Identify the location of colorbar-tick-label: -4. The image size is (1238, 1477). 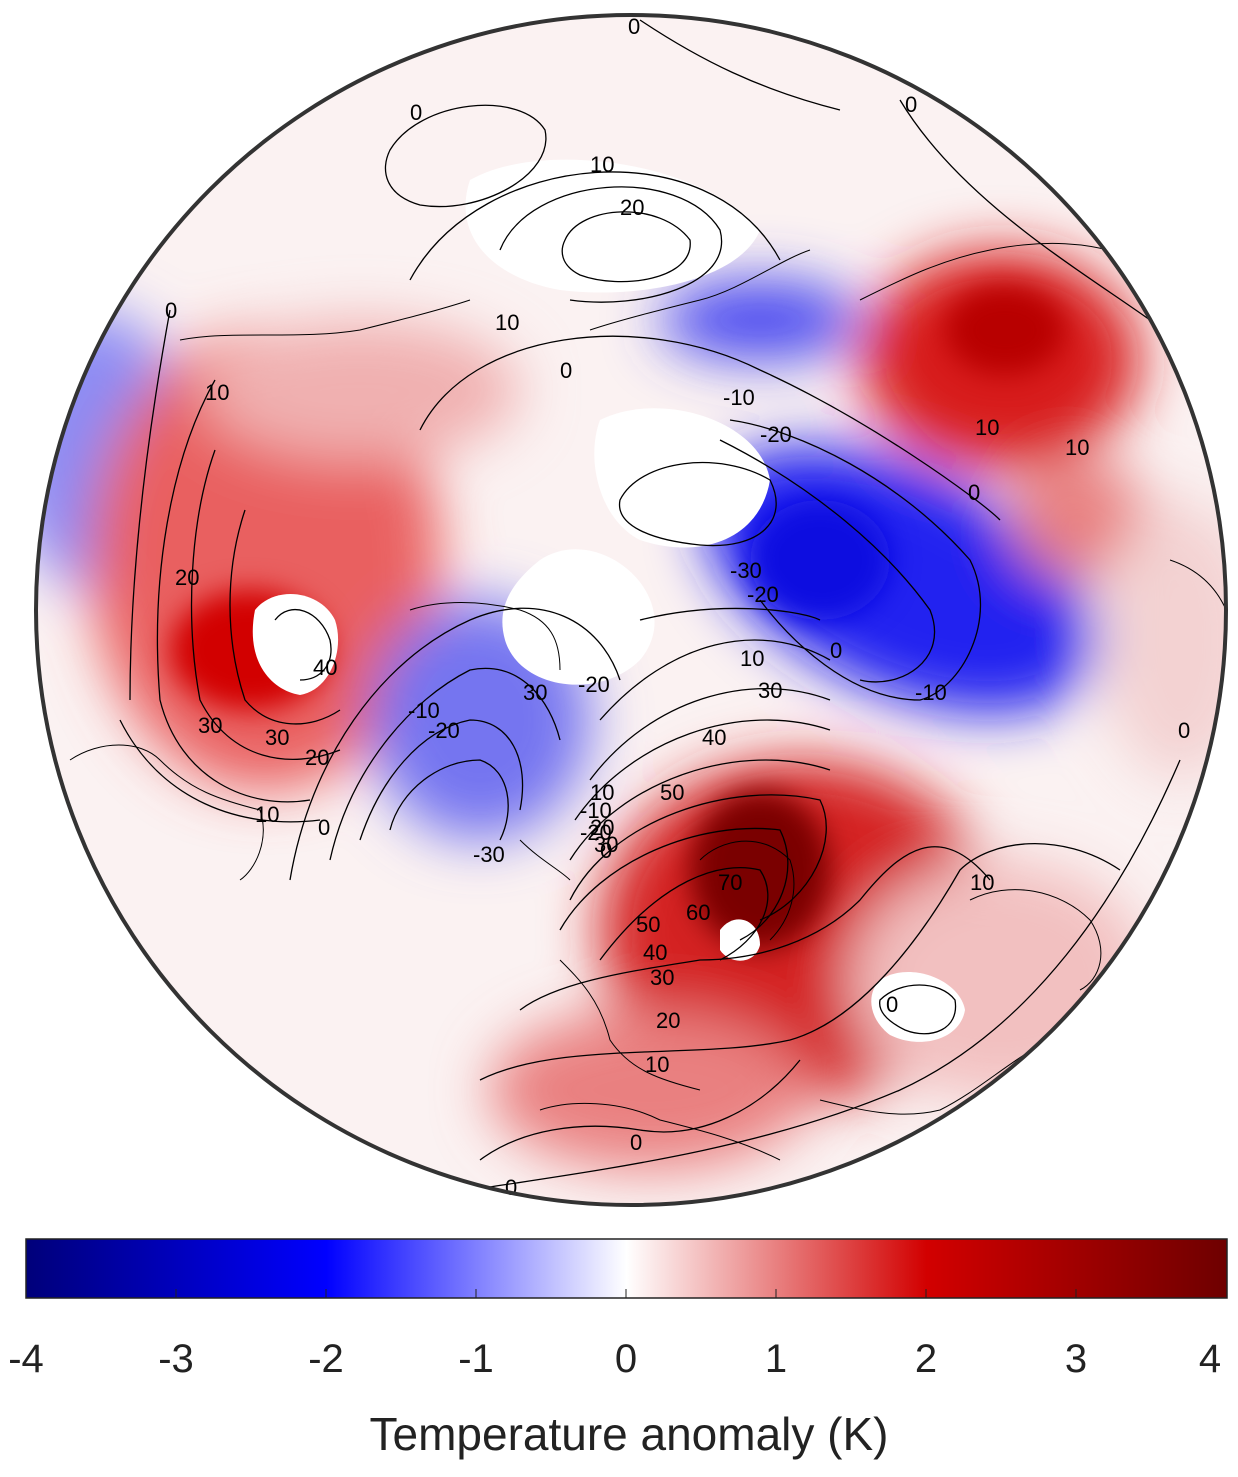
(26, 1359).